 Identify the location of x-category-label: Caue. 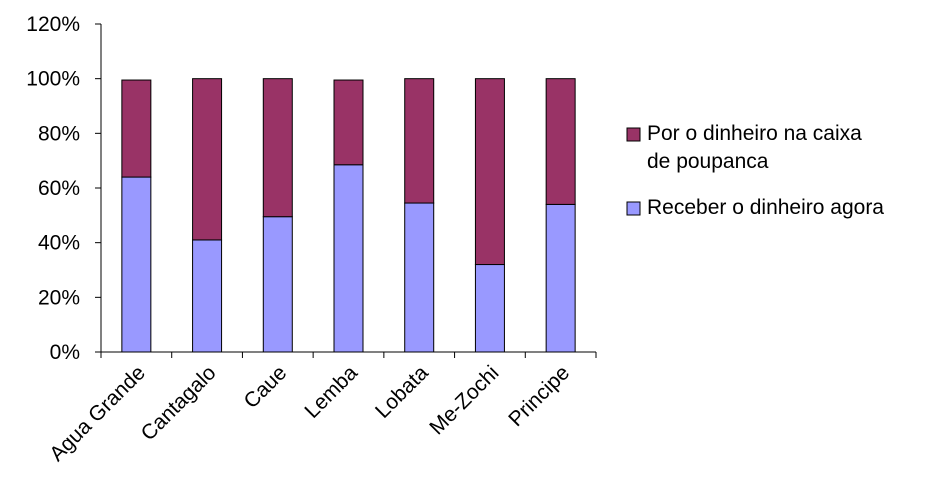
(266, 387).